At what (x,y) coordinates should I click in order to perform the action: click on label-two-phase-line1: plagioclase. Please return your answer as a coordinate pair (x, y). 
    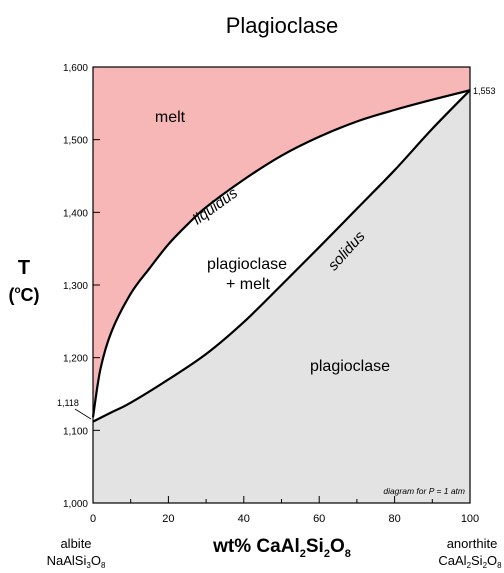
    Looking at the image, I should click on (247, 264).